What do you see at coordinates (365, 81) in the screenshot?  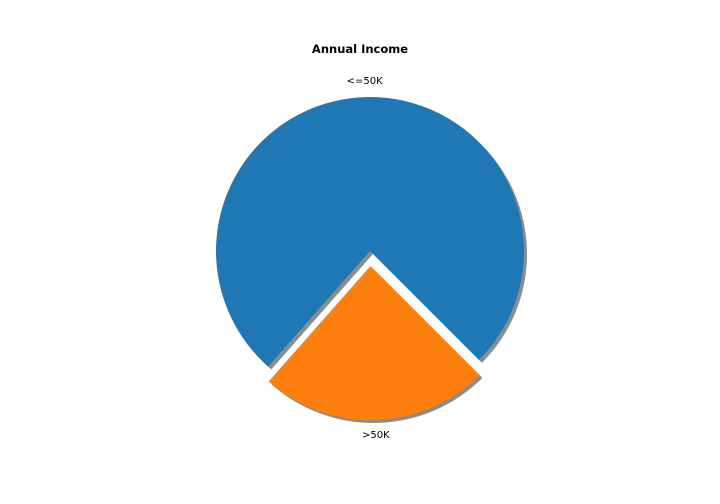 I see `slice-label-le-50k: <=50K` at bounding box center [365, 81].